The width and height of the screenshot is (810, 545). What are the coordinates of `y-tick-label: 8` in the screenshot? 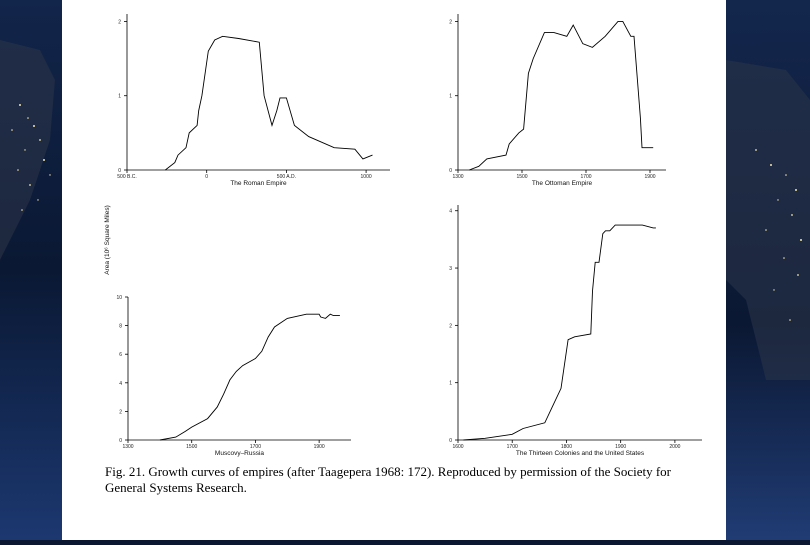 It's located at (120, 327).